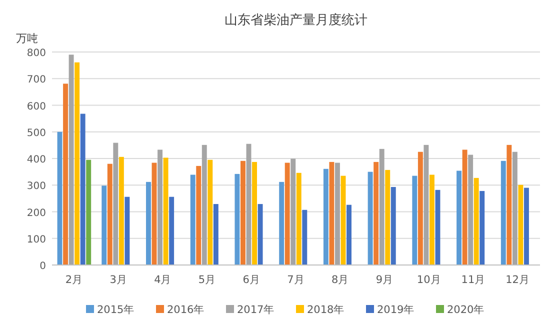 The image size is (554, 333). I want to click on legend-label: 2017年, so click(256, 310).